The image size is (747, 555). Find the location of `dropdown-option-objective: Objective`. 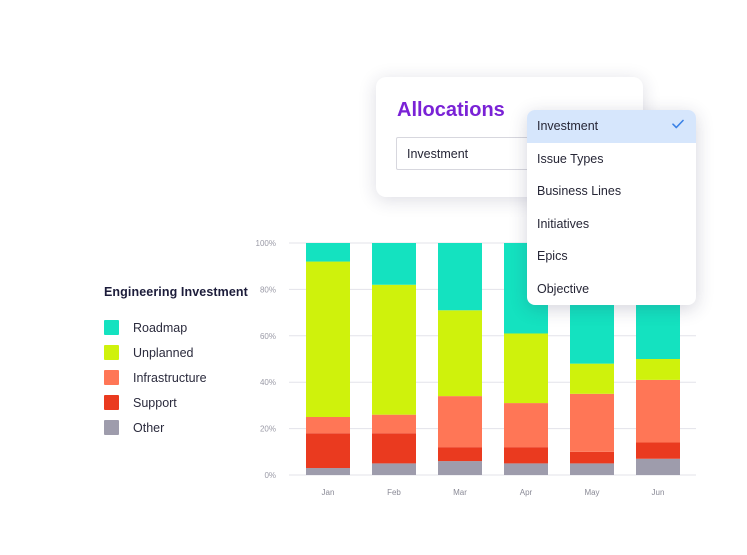

dropdown-option-objective: Objective is located at coordinates (611, 289).